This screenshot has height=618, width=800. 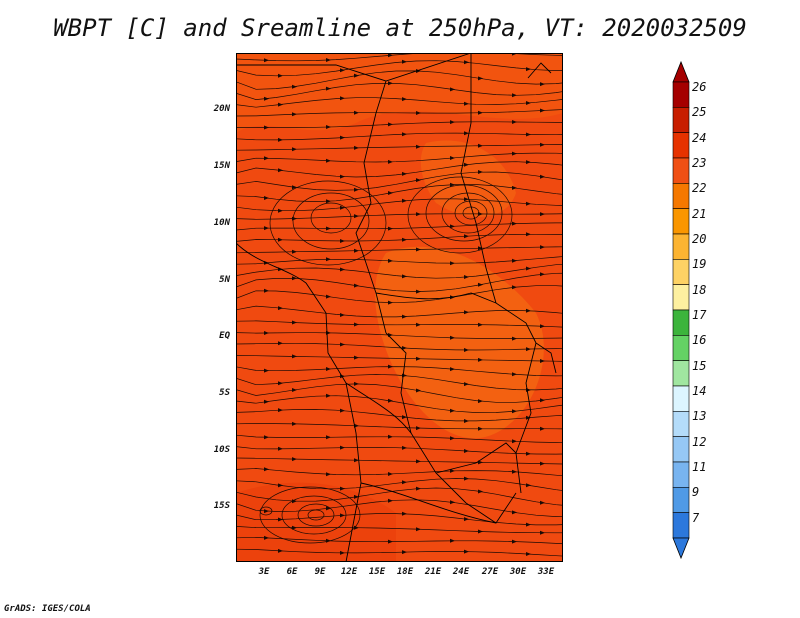 What do you see at coordinates (699, 365) in the screenshot?
I see `colorbar-label: 15` at bounding box center [699, 365].